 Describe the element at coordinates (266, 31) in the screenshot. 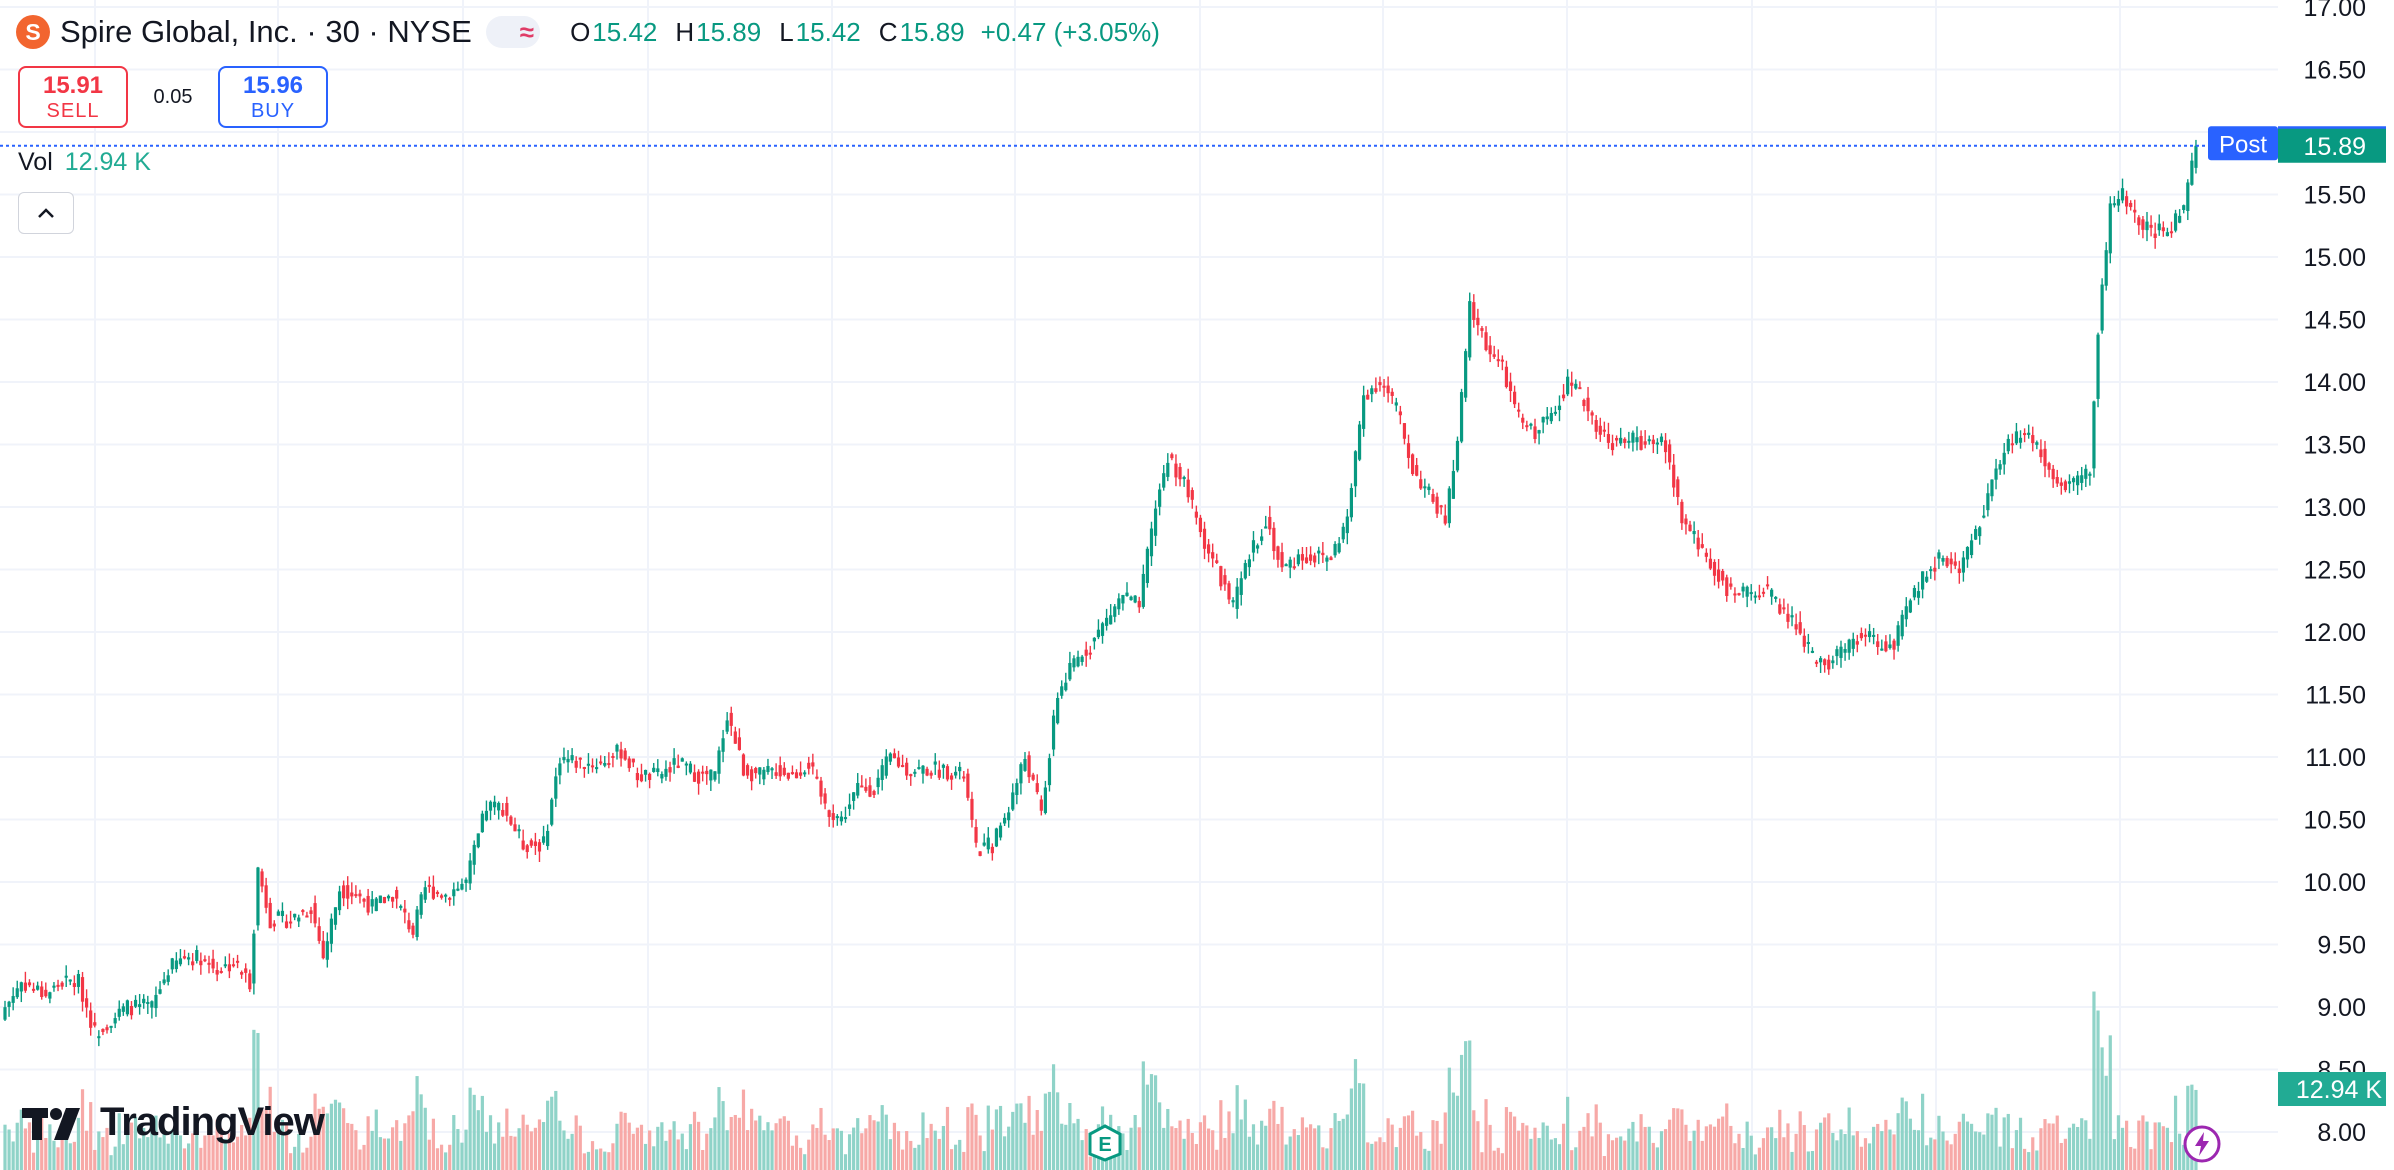

I see `symbol-title: Spire Global, Inc. · 30 · NYSE` at that location.